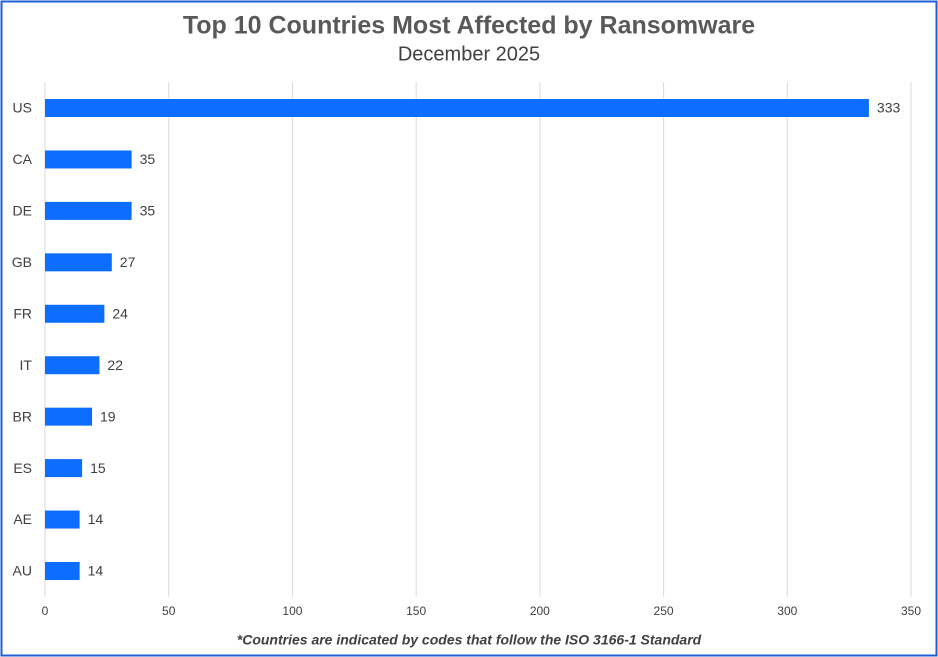 The width and height of the screenshot is (938, 657). Describe the element at coordinates (469, 54) in the screenshot. I see `chart-subtitle: December 2025` at that location.